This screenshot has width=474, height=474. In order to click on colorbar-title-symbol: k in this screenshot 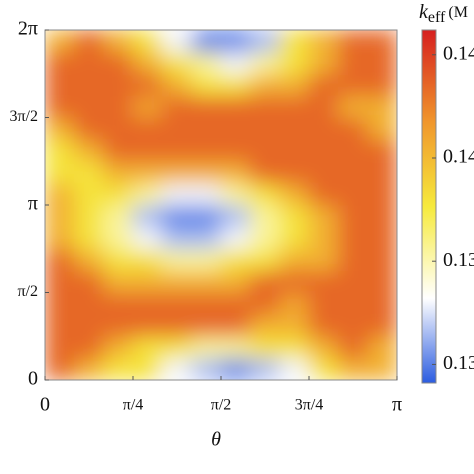, I will do `click(424, 12)`.